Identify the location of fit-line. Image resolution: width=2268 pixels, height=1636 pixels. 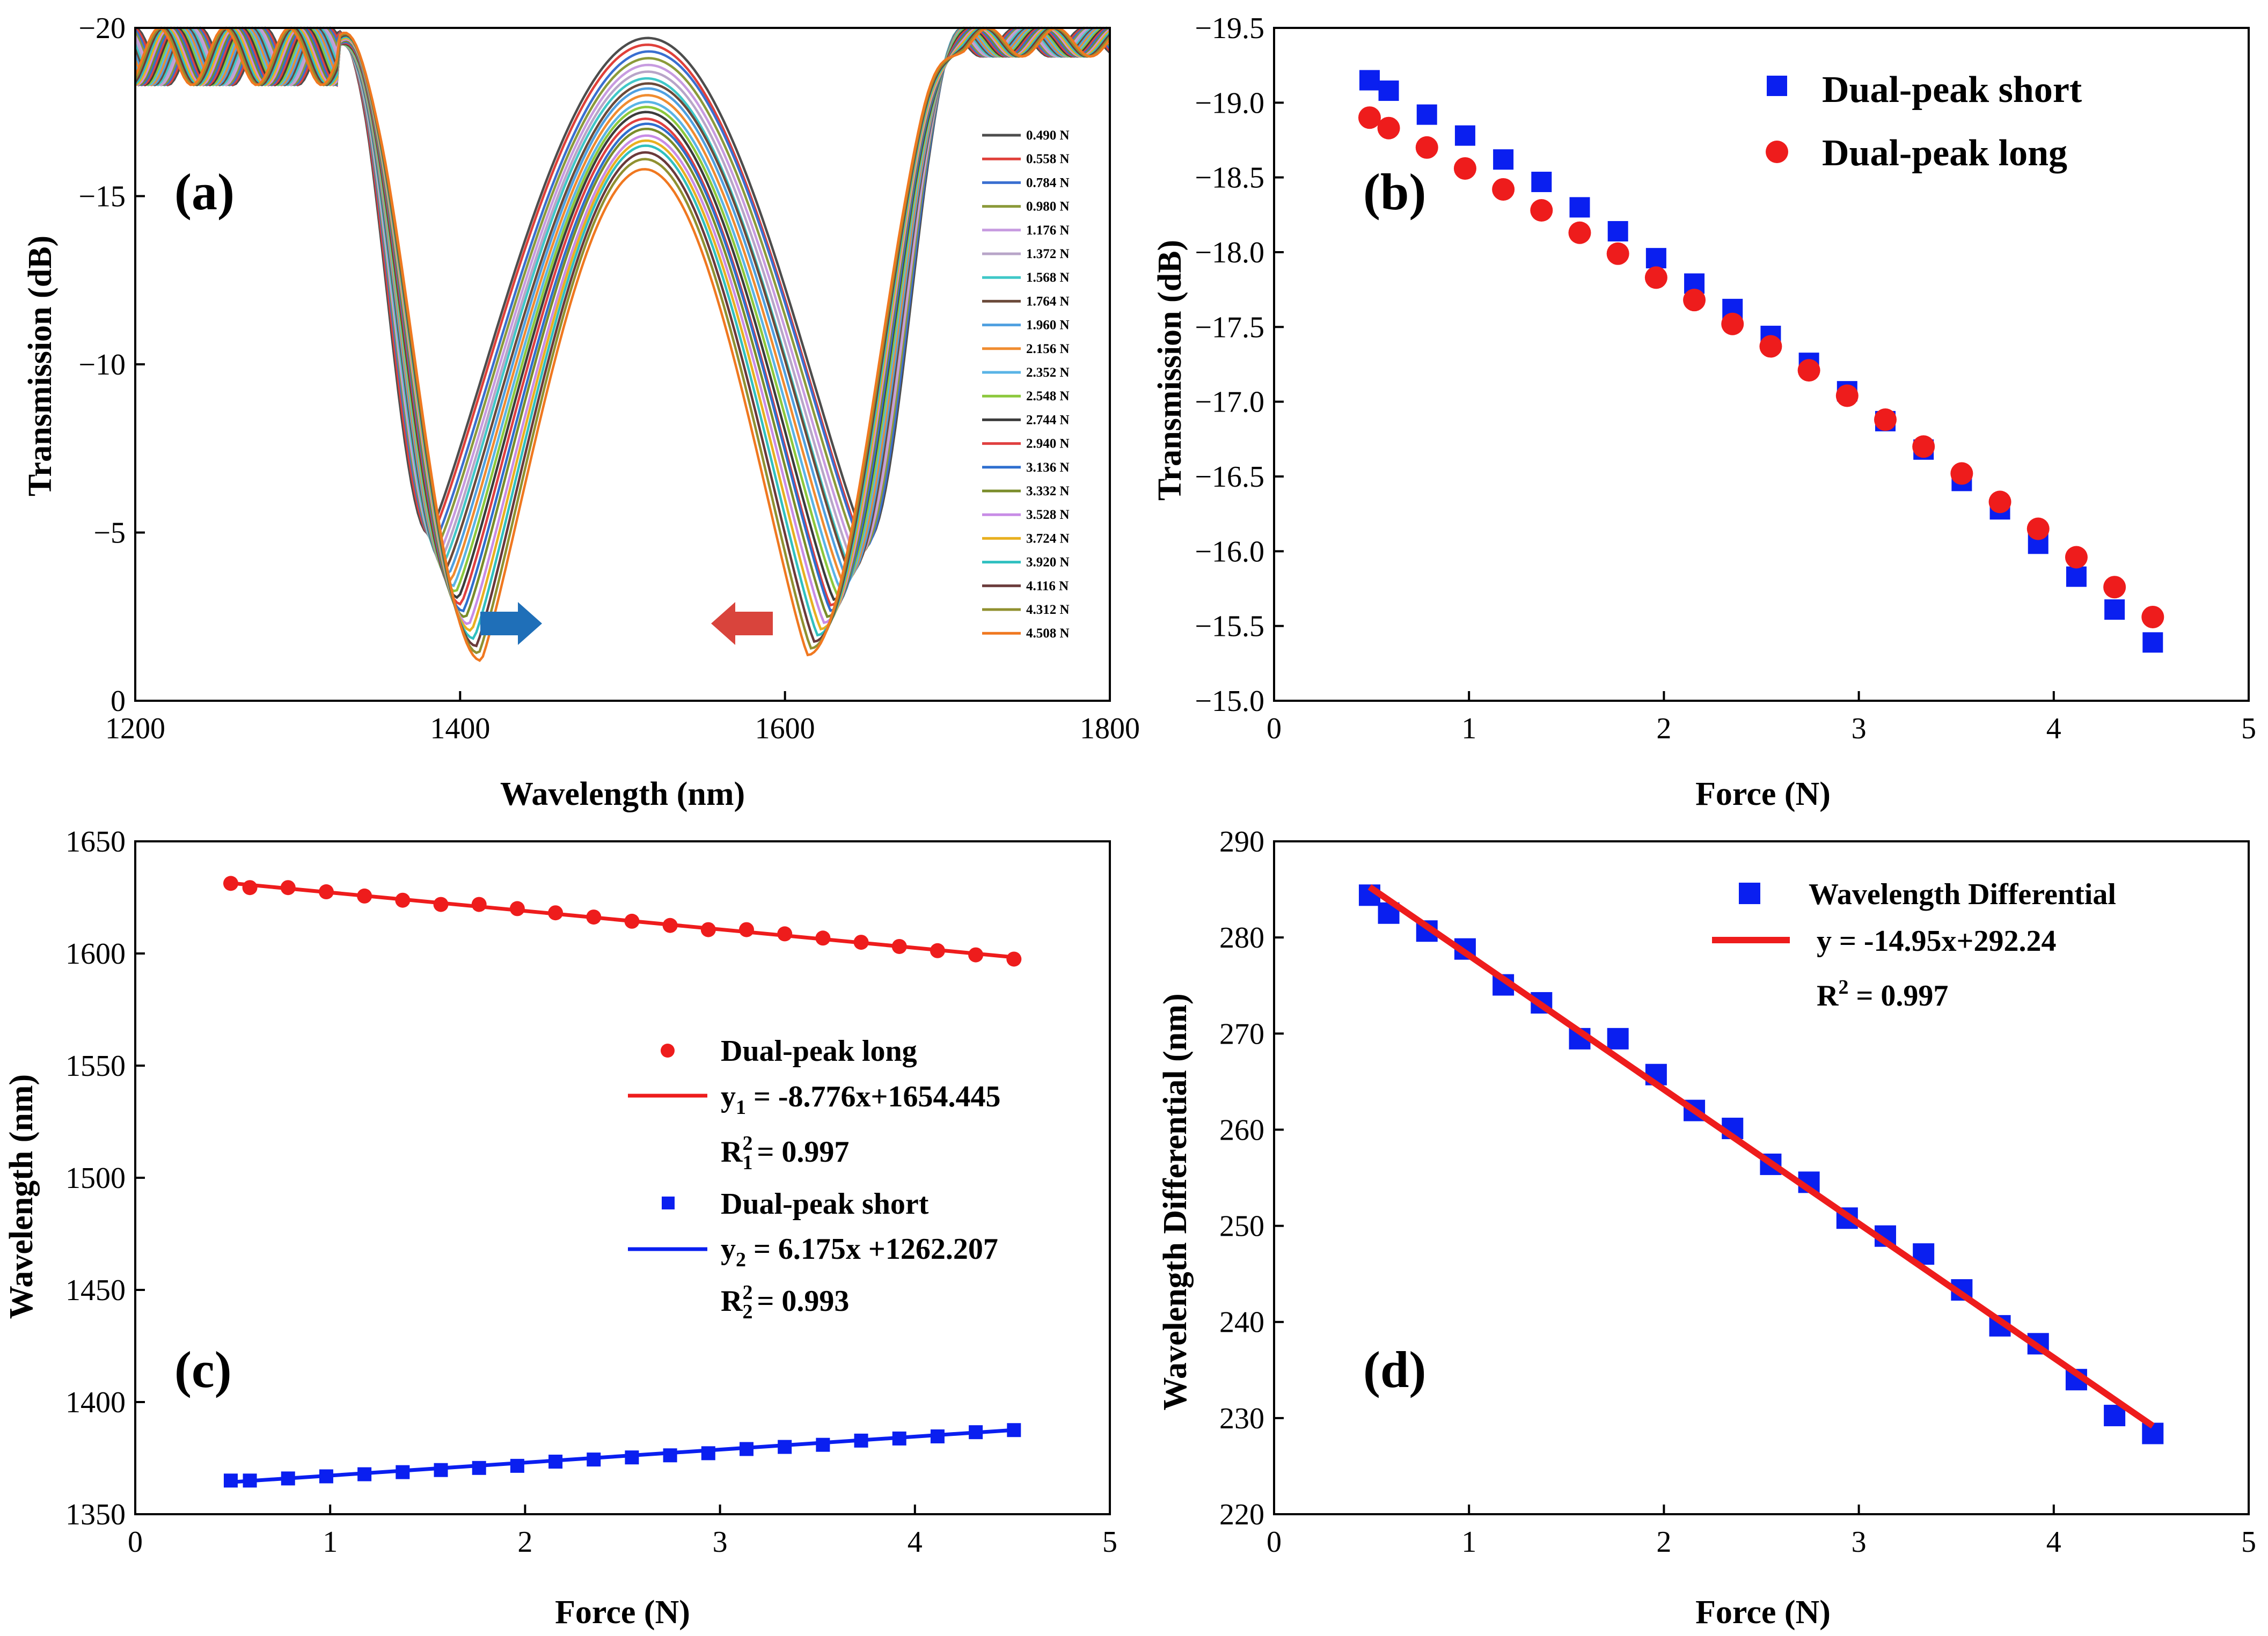
(1761, 1156).